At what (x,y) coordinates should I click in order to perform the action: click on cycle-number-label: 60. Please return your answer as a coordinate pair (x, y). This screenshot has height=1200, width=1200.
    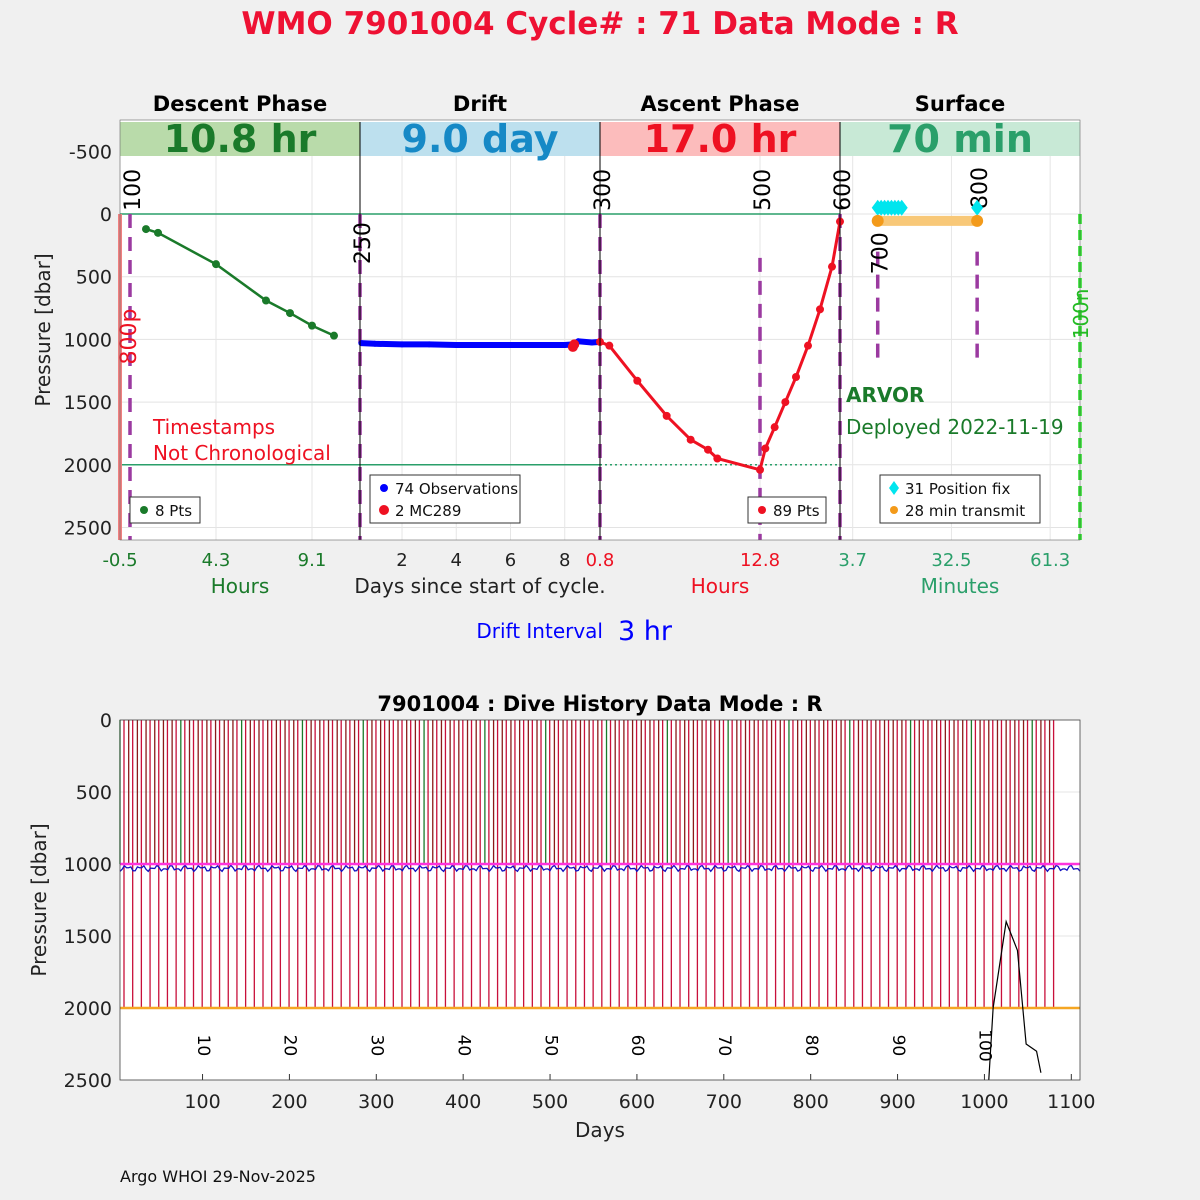
    Looking at the image, I should click on (637, 1046).